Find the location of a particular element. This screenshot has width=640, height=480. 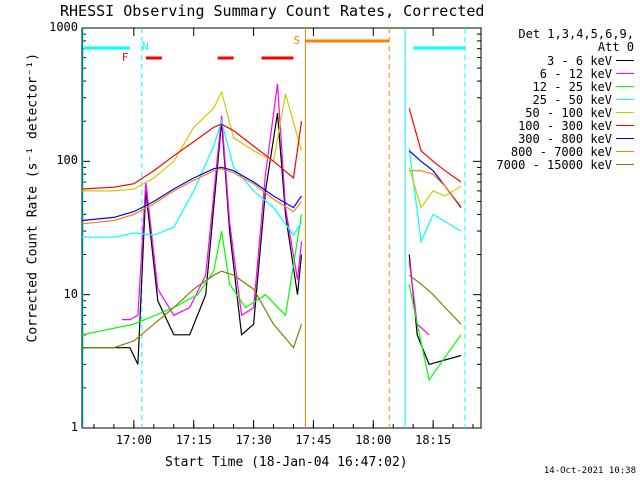

legend-label: 25 - 50 keV is located at coordinates (572, 99).